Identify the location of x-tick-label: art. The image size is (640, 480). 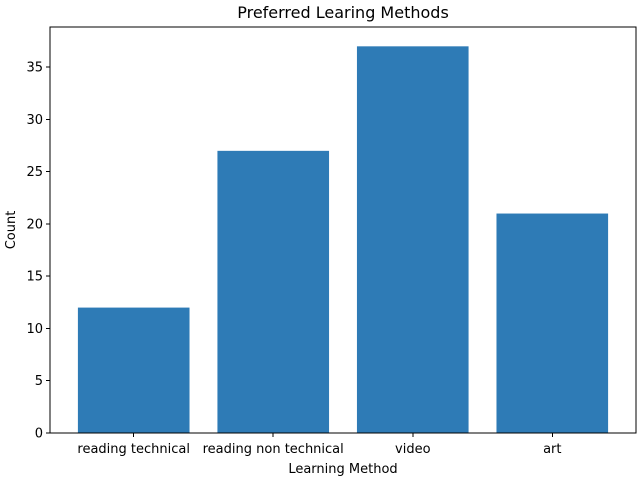
(552, 449).